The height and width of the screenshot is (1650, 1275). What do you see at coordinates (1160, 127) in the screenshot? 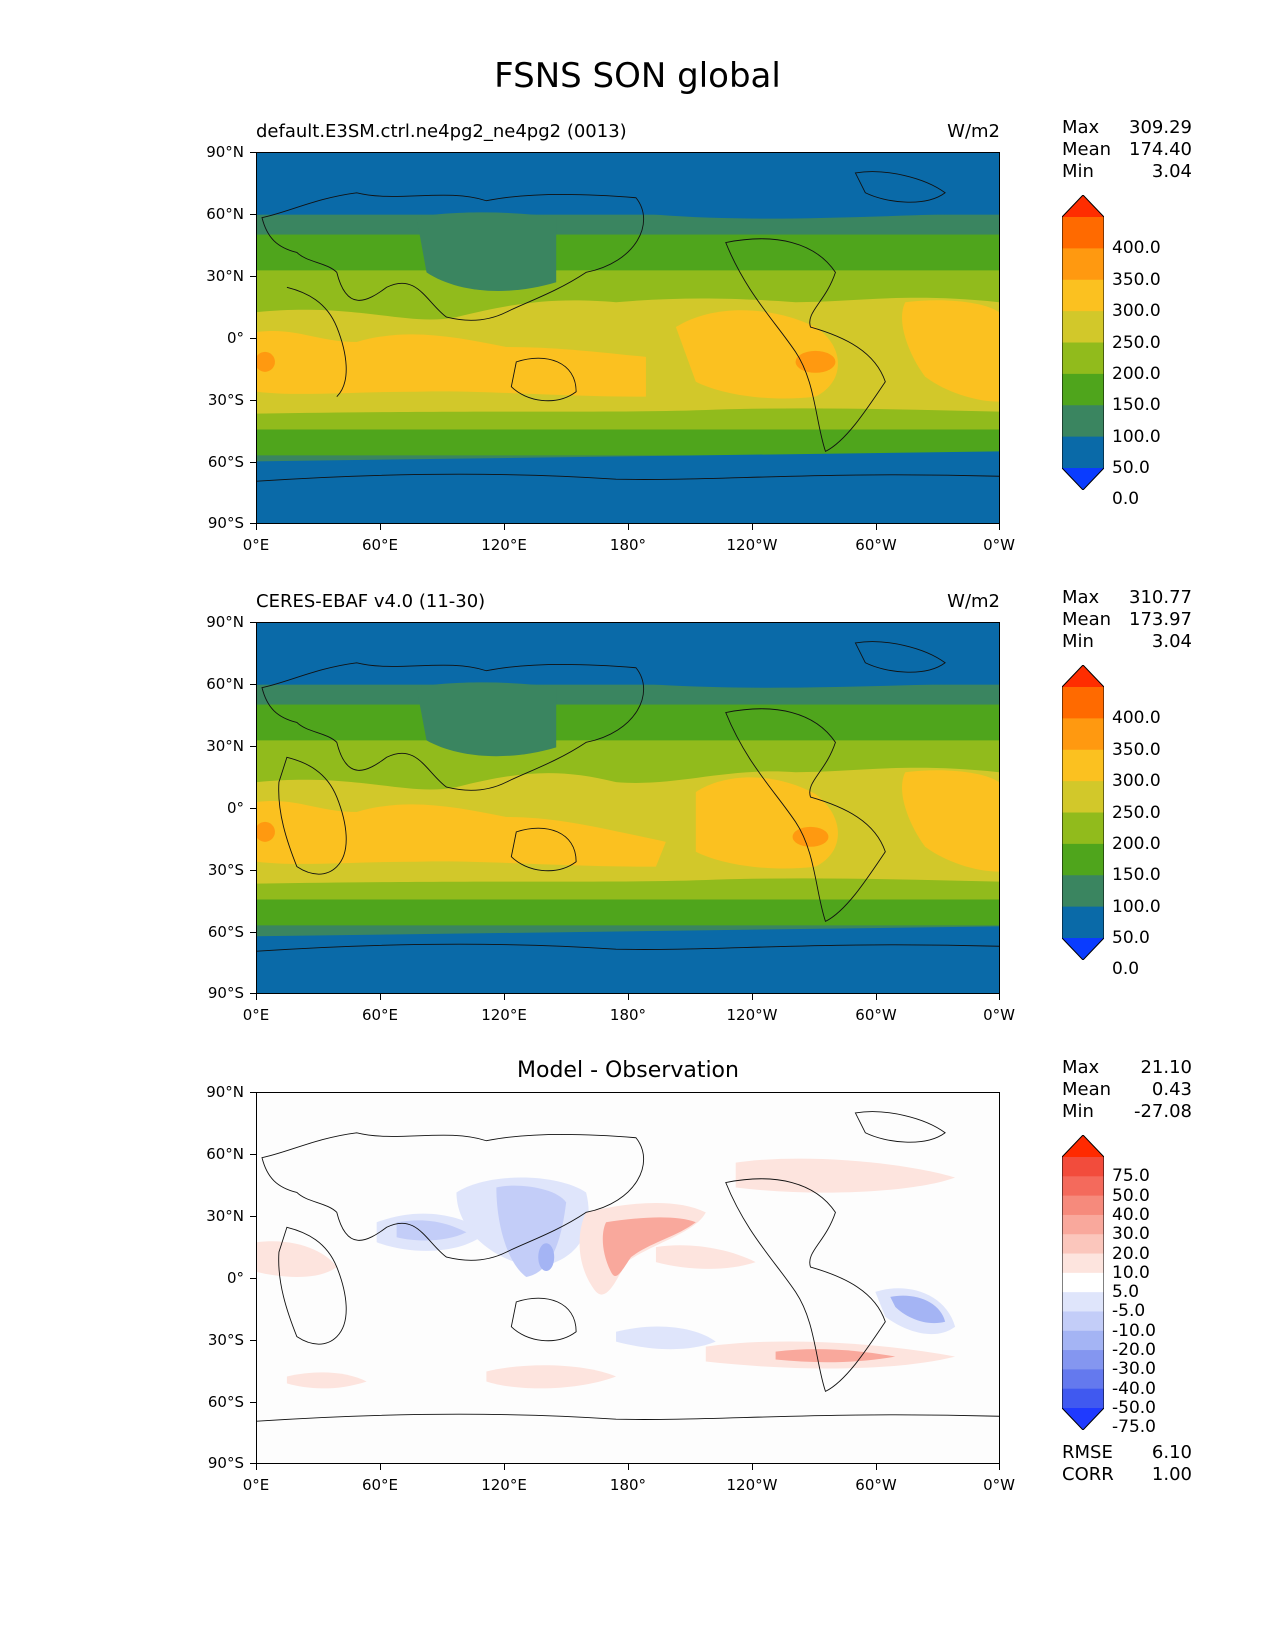
I see `stat-max: 309.29` at bounding box center [1160, 127].